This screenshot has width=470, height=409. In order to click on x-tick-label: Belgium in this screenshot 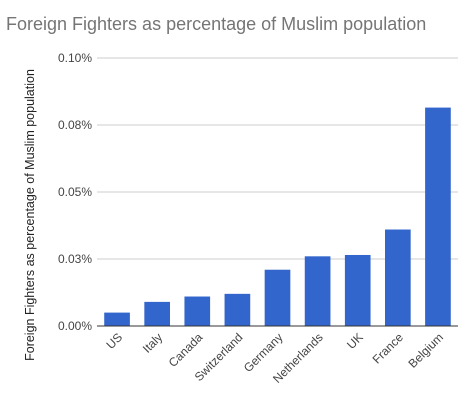, I will do `click(426, 350)`.